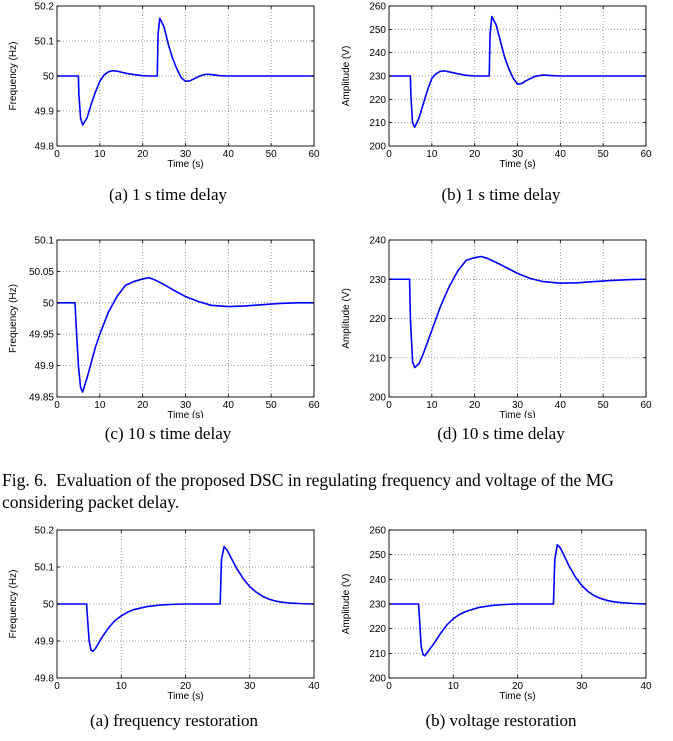 This screenshot has width=673, height=741. Describe the element at coordinates (174, 720) in the screenshot. I see `subcaption-frequency-restoration: (a) frequency restoration` at that location.